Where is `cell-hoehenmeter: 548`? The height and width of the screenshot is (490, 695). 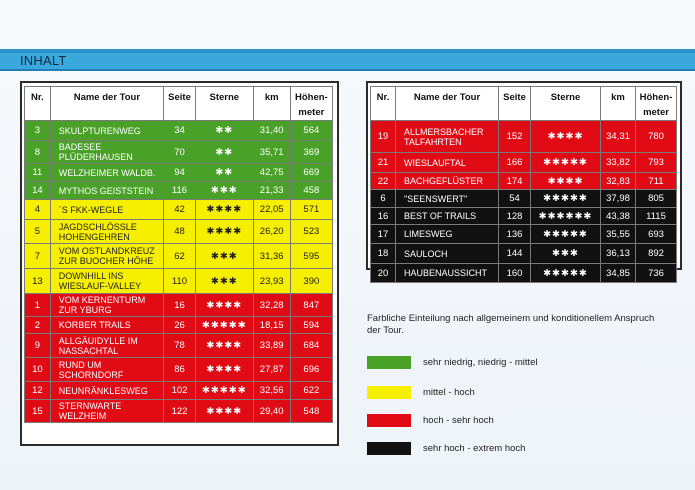 cell-hoehenmeter: 548 is located at coordinates (311, 411).